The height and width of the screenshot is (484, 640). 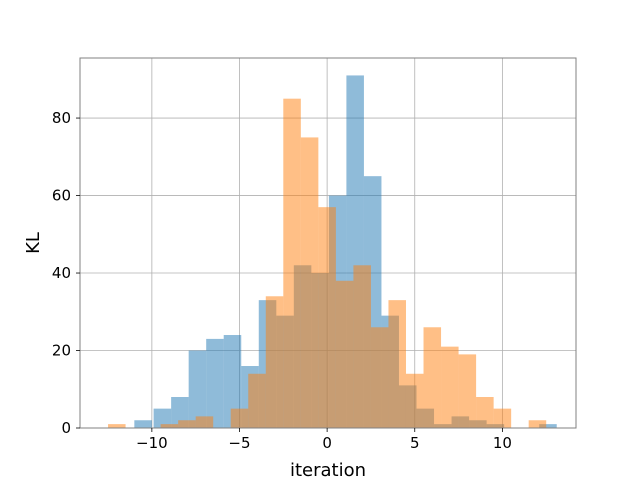 What do you see at coordinates (415, 443) in the screenshot?
I see `x-tick-label: 5` at bounding box center [415, 443].